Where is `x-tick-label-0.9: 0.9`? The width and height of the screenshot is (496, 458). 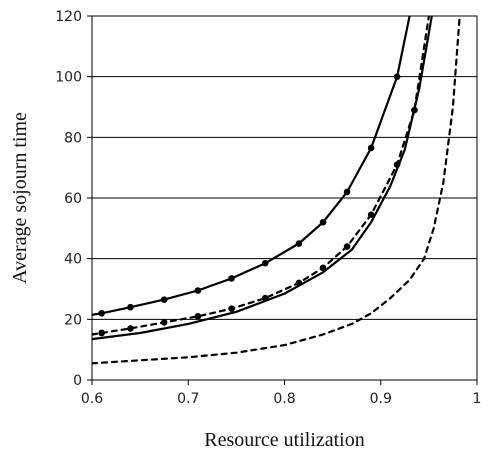
x-tick-label-0.9: 0.9 is located at coordinates (381, 399).